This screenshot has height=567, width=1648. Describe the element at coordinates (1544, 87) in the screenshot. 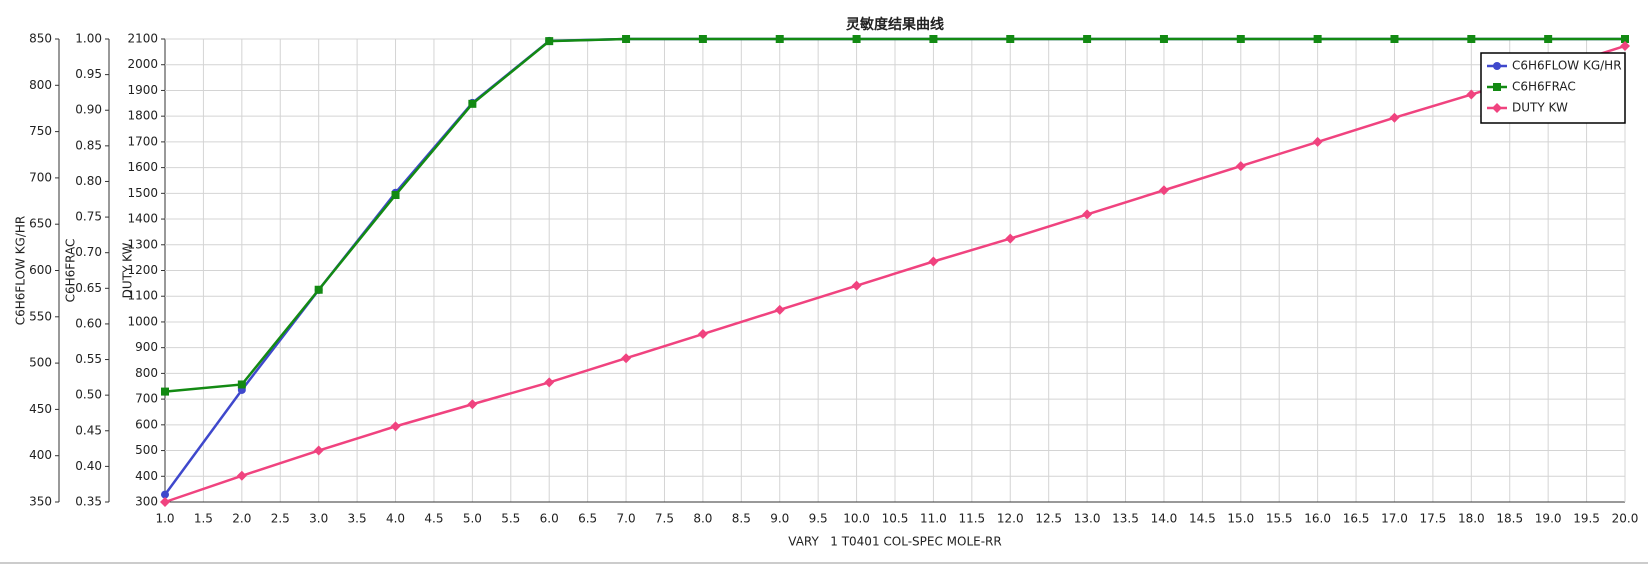

I see `legend-label: C6H6FRAC` at that location.